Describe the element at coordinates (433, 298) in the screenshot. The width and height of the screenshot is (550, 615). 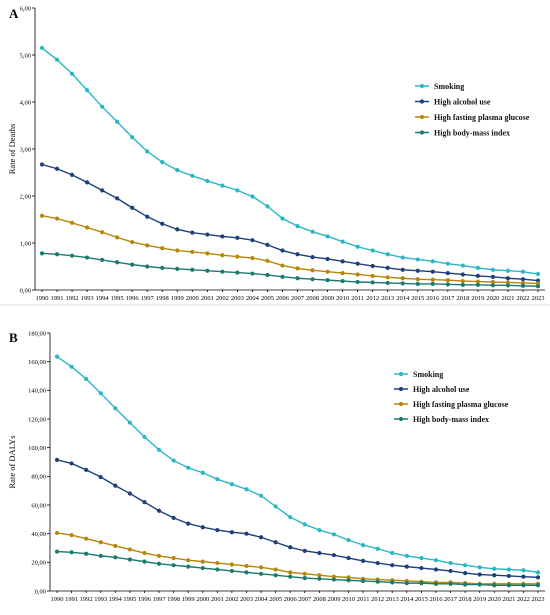
I see `x-tick-label: 2016` at that location.